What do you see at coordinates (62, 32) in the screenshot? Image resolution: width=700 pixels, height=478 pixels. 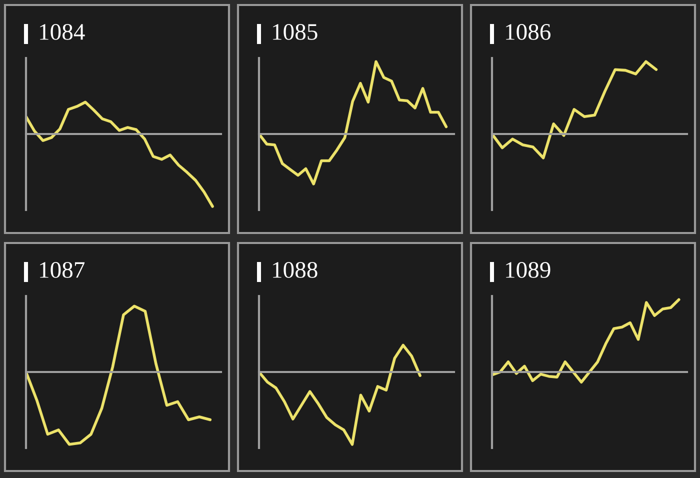 I see `chart-title: 1084` at bounding box center [62, 32].